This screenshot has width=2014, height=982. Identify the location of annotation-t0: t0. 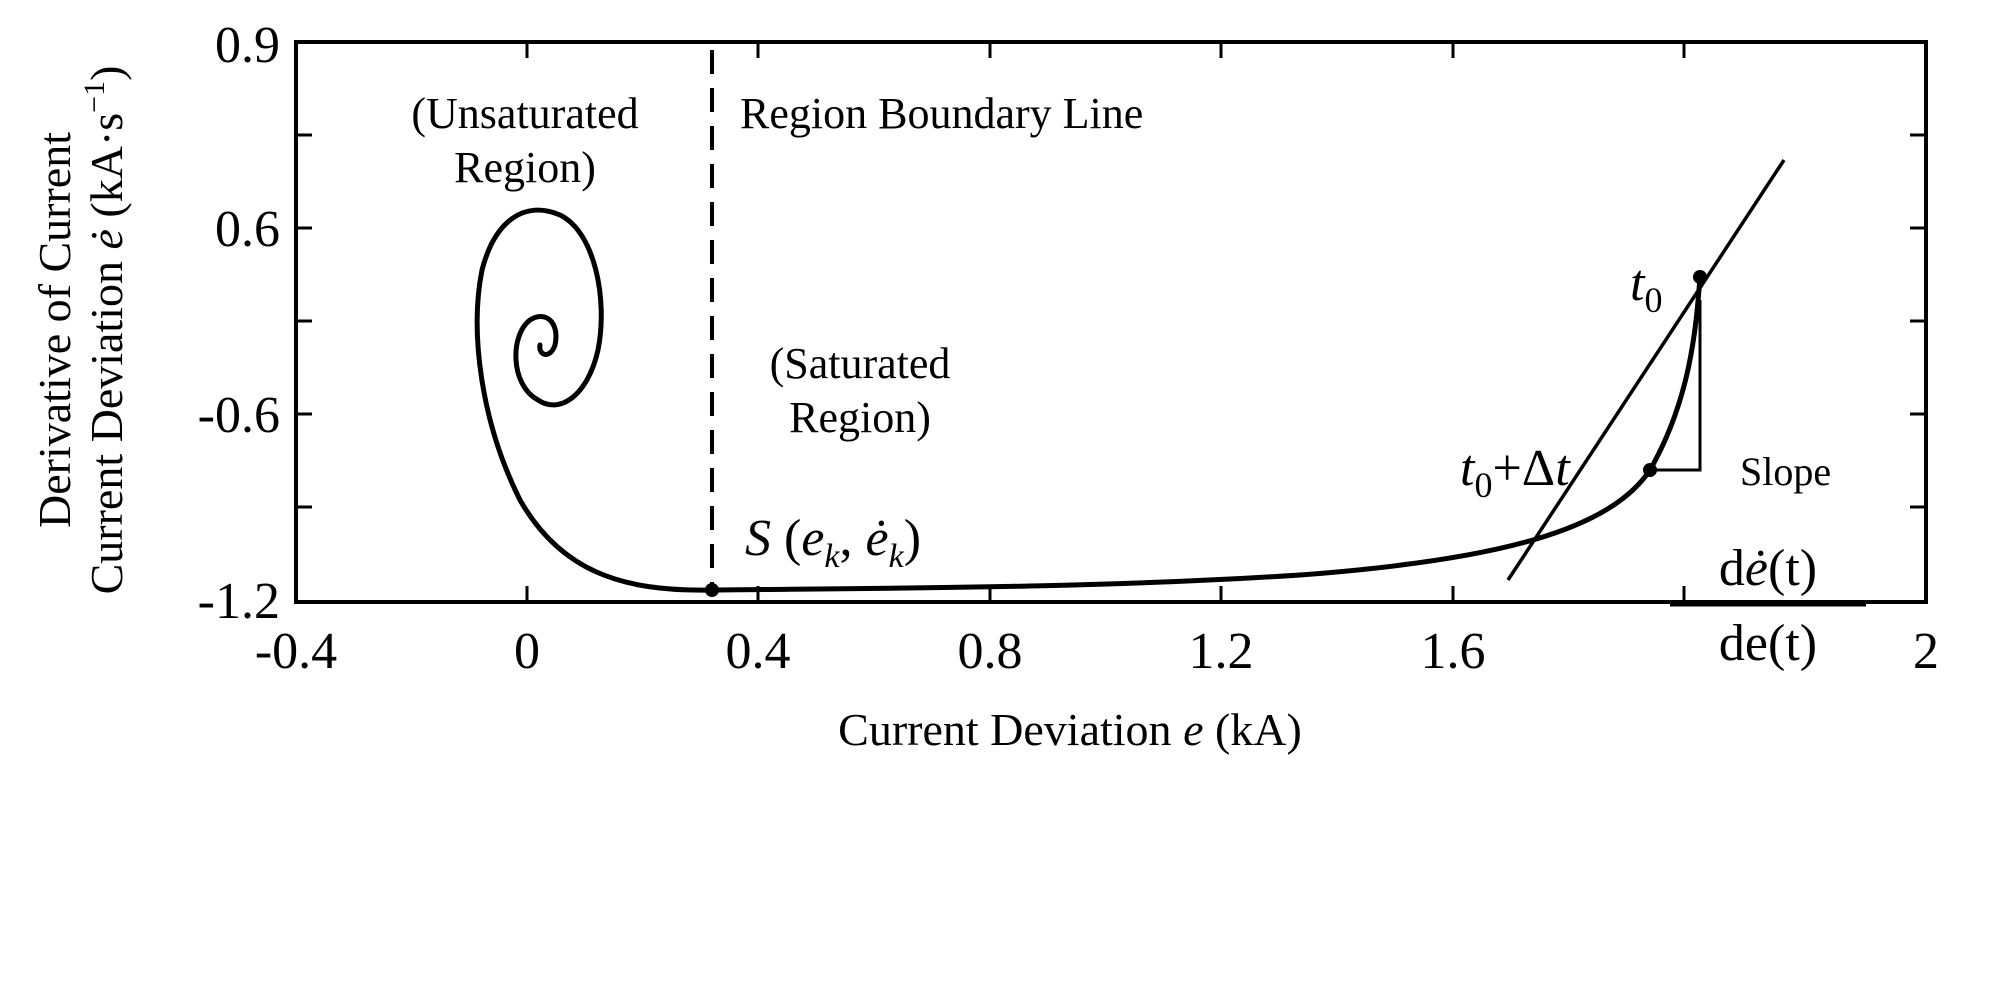
(1646, 287).